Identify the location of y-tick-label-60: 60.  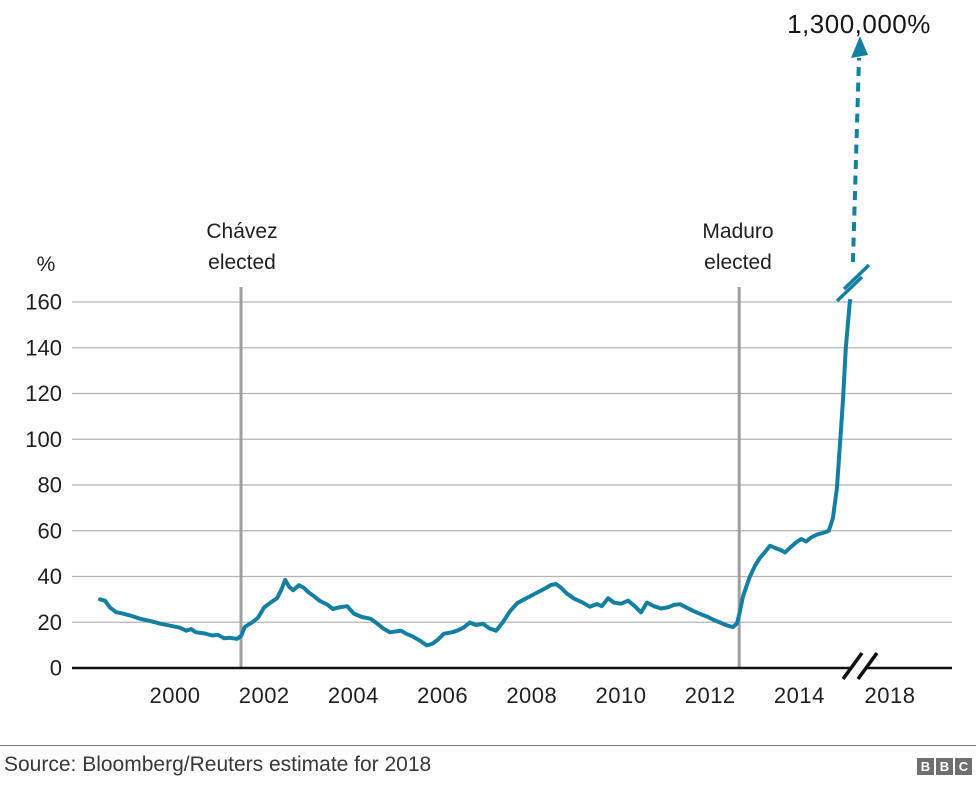
(50, 530).